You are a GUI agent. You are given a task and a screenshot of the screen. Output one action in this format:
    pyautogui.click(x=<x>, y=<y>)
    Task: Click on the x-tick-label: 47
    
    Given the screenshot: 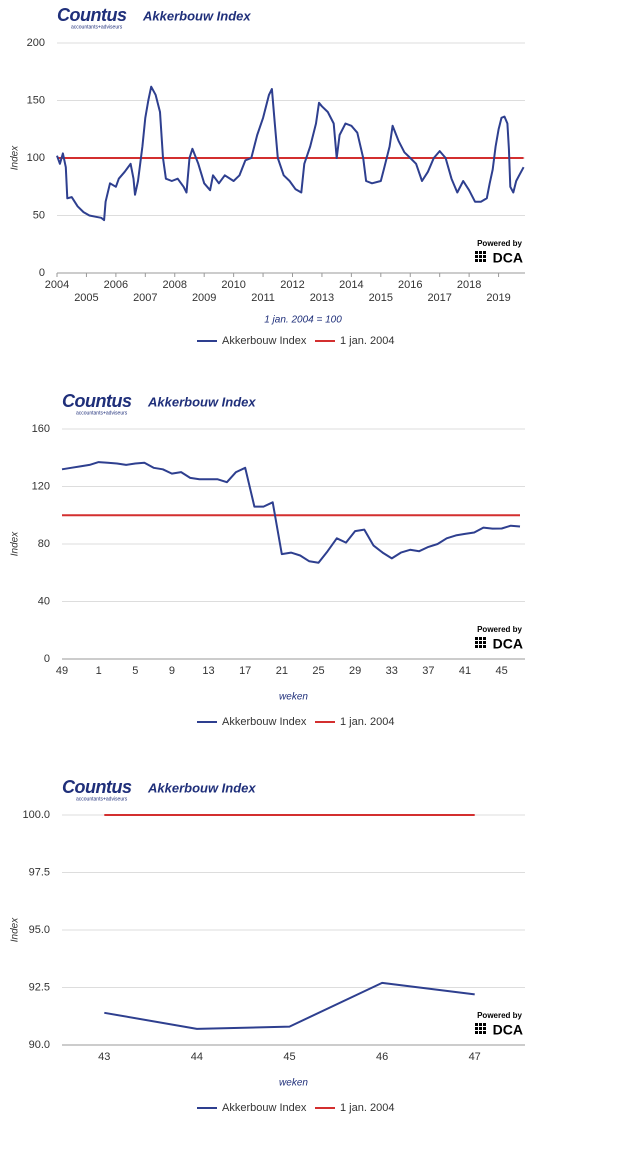 What is the action you would take?
    pyautogui.click(x=475, y=1057)
    